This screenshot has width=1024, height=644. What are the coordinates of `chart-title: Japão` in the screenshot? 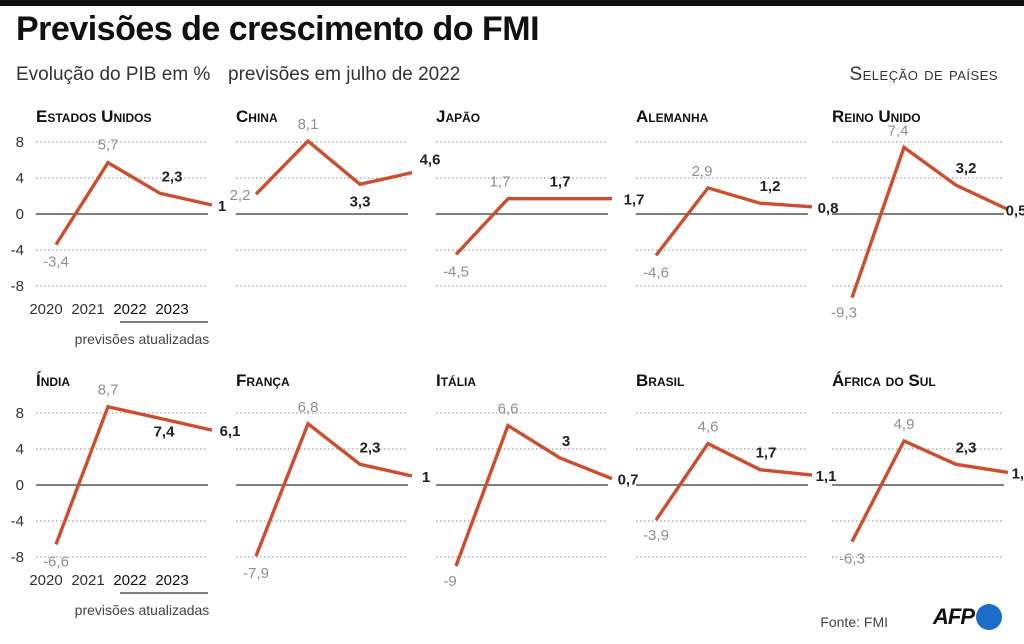 It's located at (458, 116).